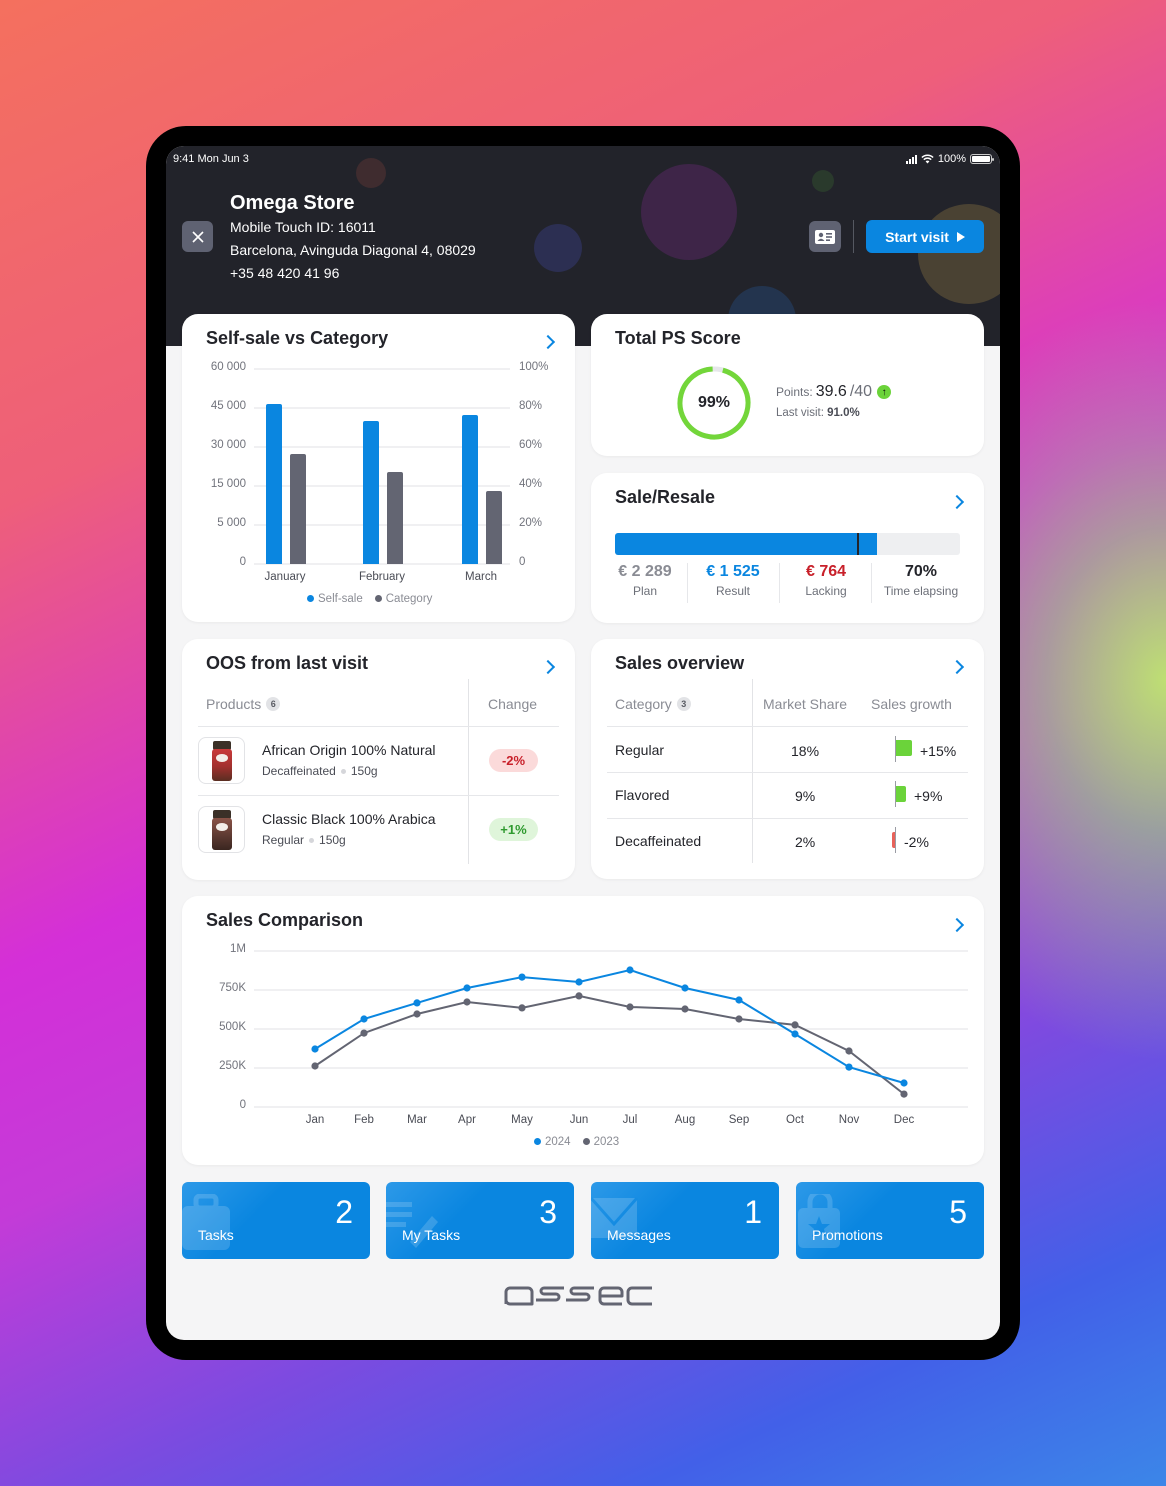 This screenshot has width=1166, height=1486. What do you see at coordinates (658, 841) in the screenshot?
I see `category-name: Decaffeinated` at bounding box center [658, 841].